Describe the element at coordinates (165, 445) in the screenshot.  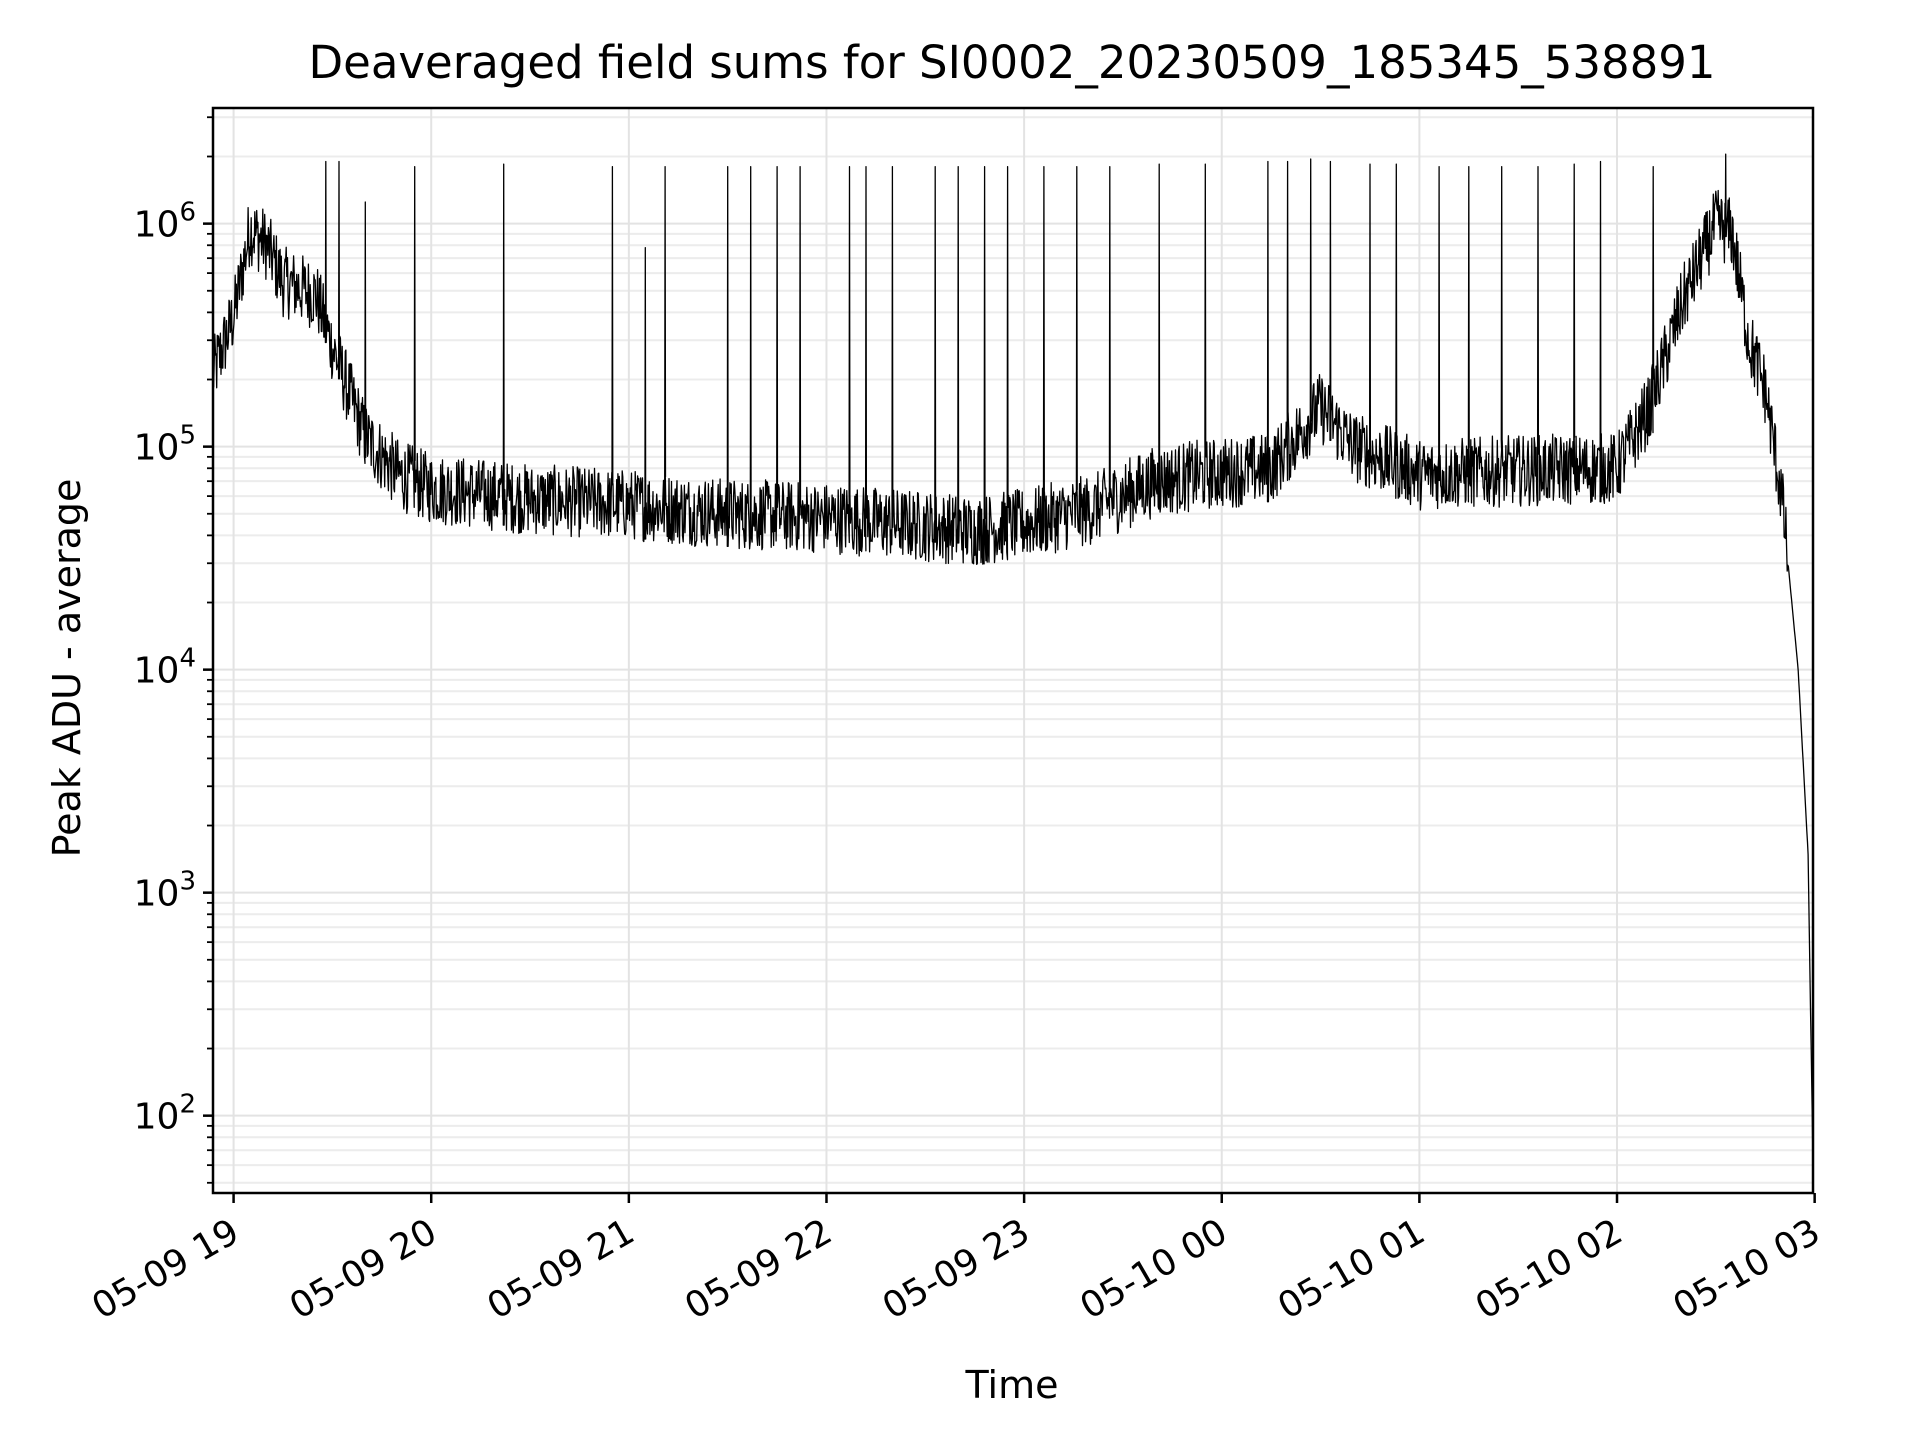
I see `y-tick-label: 10⁵` at that location.